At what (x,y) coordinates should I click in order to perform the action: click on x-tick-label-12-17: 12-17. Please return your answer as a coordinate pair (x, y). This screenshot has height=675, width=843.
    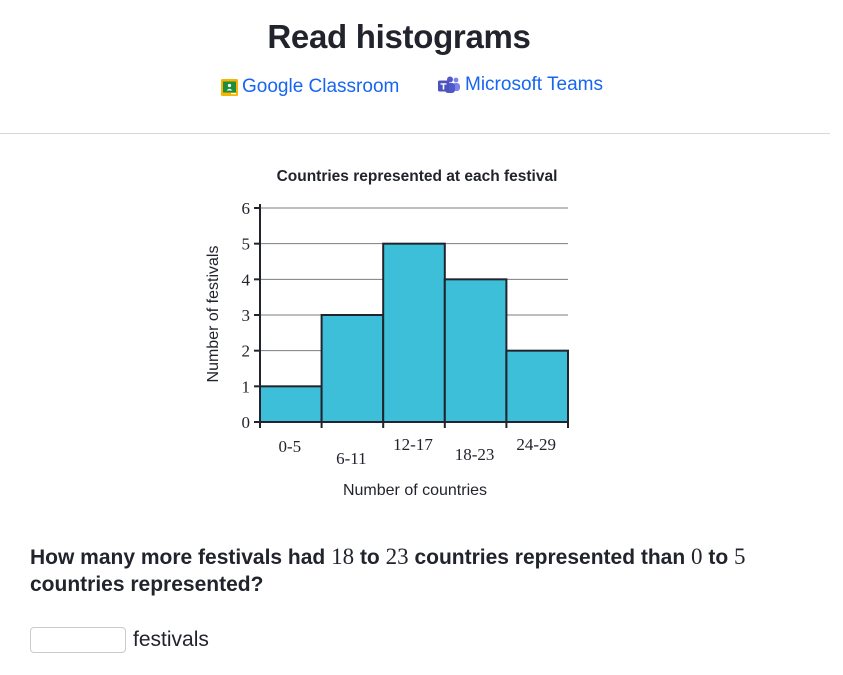
    Looking at the image, I should click on (413, 444).